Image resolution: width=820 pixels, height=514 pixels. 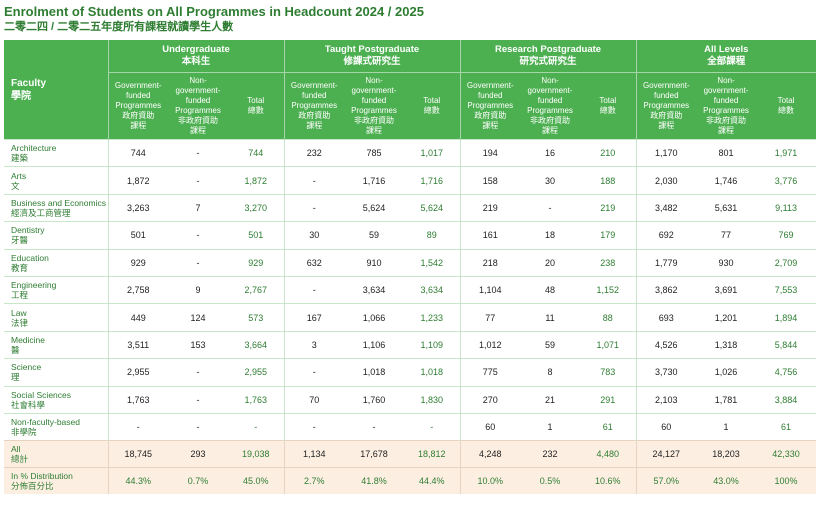 What do you see at coordinates (666, 262) in the screenshot?
I see `value-cell: 1,779` at bounding box center [666, 262].